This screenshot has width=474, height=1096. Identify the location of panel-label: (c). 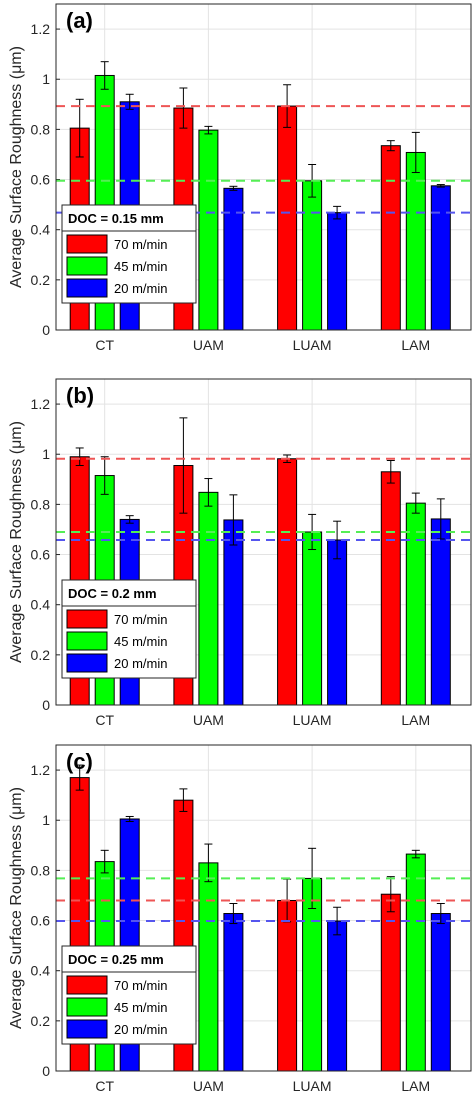
(79, 761).